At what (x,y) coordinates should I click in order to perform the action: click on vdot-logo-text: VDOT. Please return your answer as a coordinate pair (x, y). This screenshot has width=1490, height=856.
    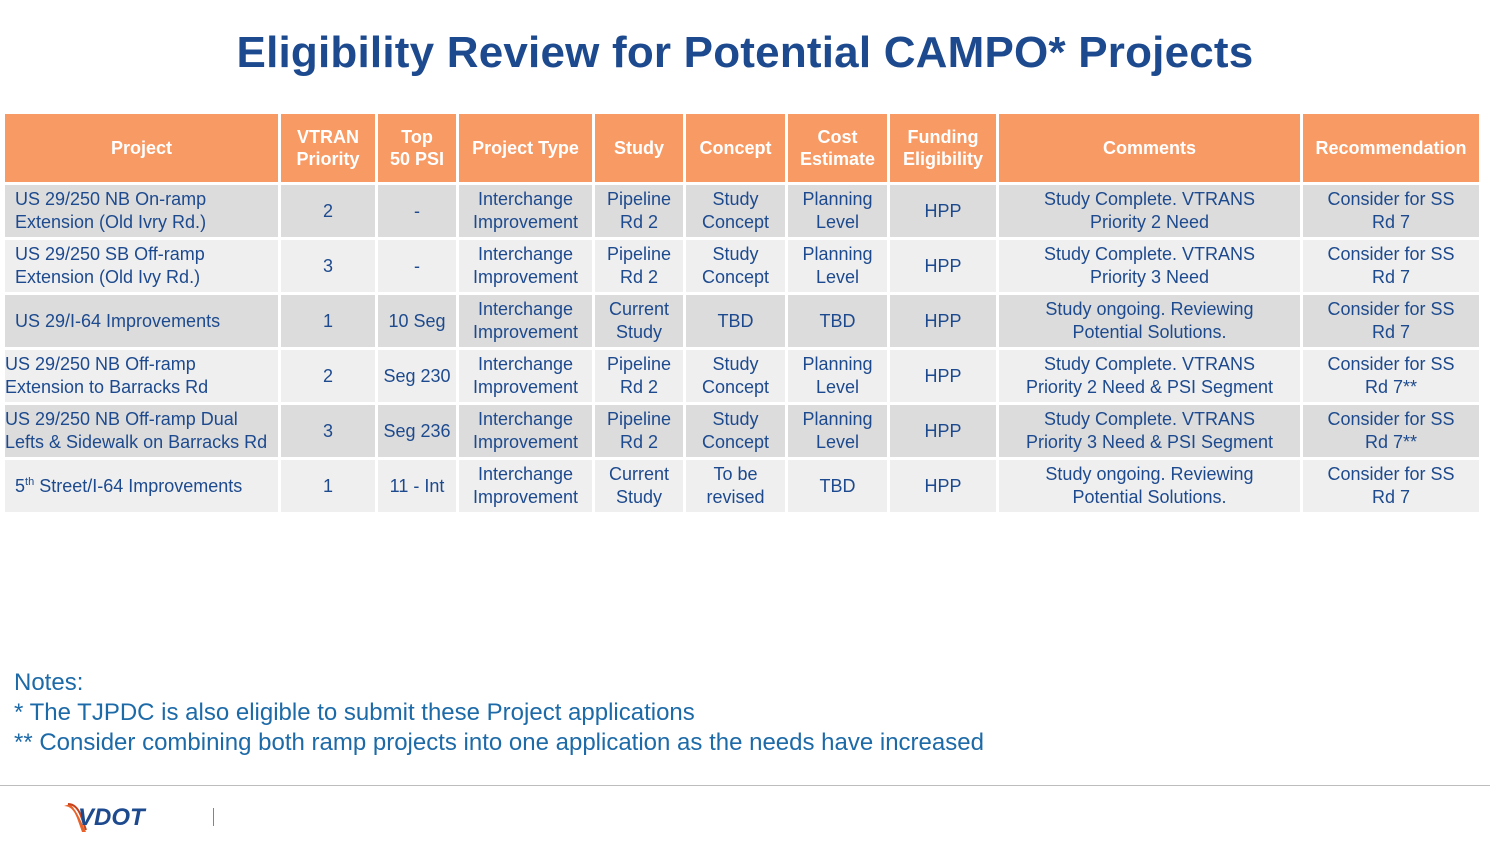
    Looking at the image, I should click on (112, 817).